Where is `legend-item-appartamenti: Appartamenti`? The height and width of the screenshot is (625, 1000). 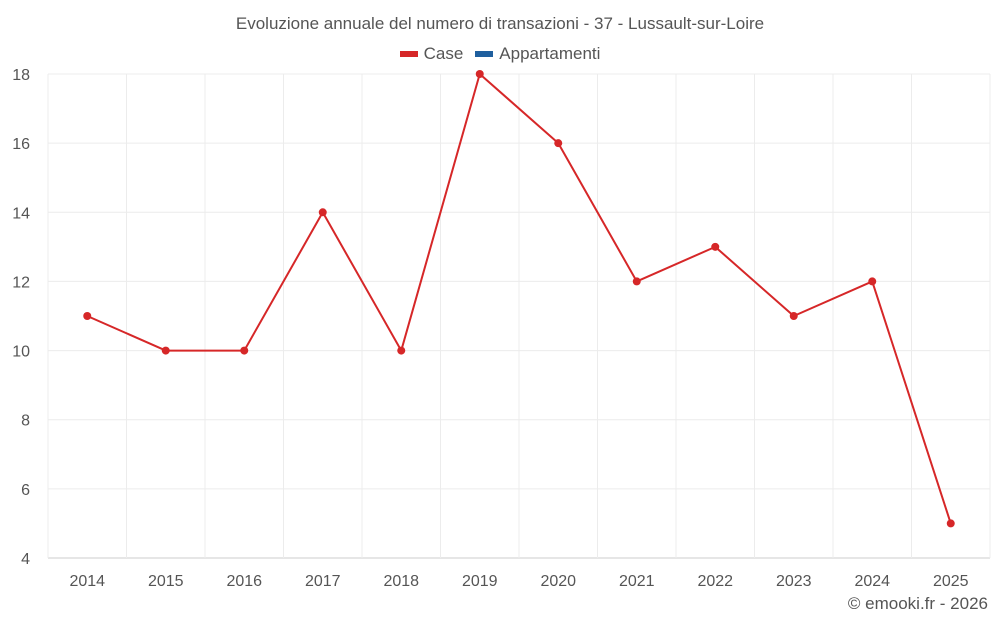 legend-item-appartamenti: Appartamenti is located at coordinates (537, 54).